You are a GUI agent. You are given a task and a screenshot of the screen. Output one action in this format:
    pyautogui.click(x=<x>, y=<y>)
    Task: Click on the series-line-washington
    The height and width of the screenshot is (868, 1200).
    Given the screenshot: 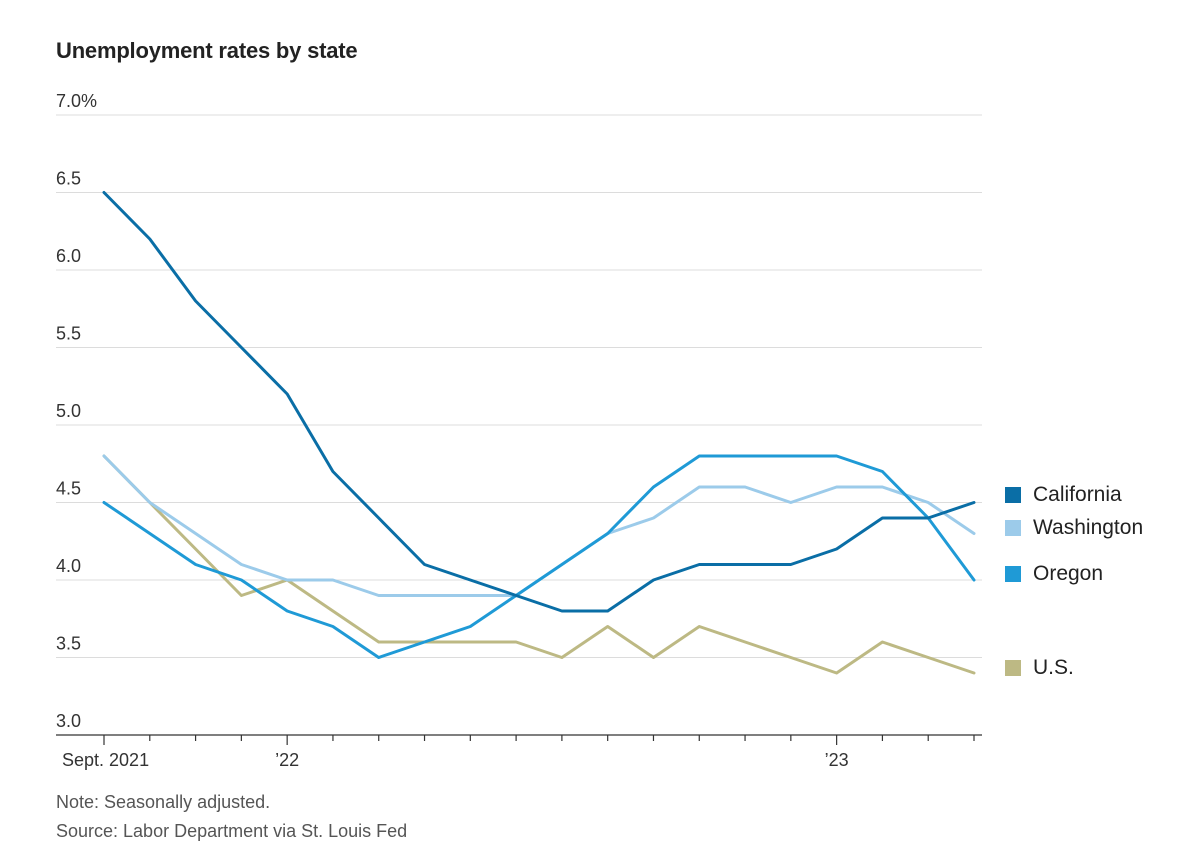 What is the action you would take?
    pyautogui.click(x=539, y=525)
    